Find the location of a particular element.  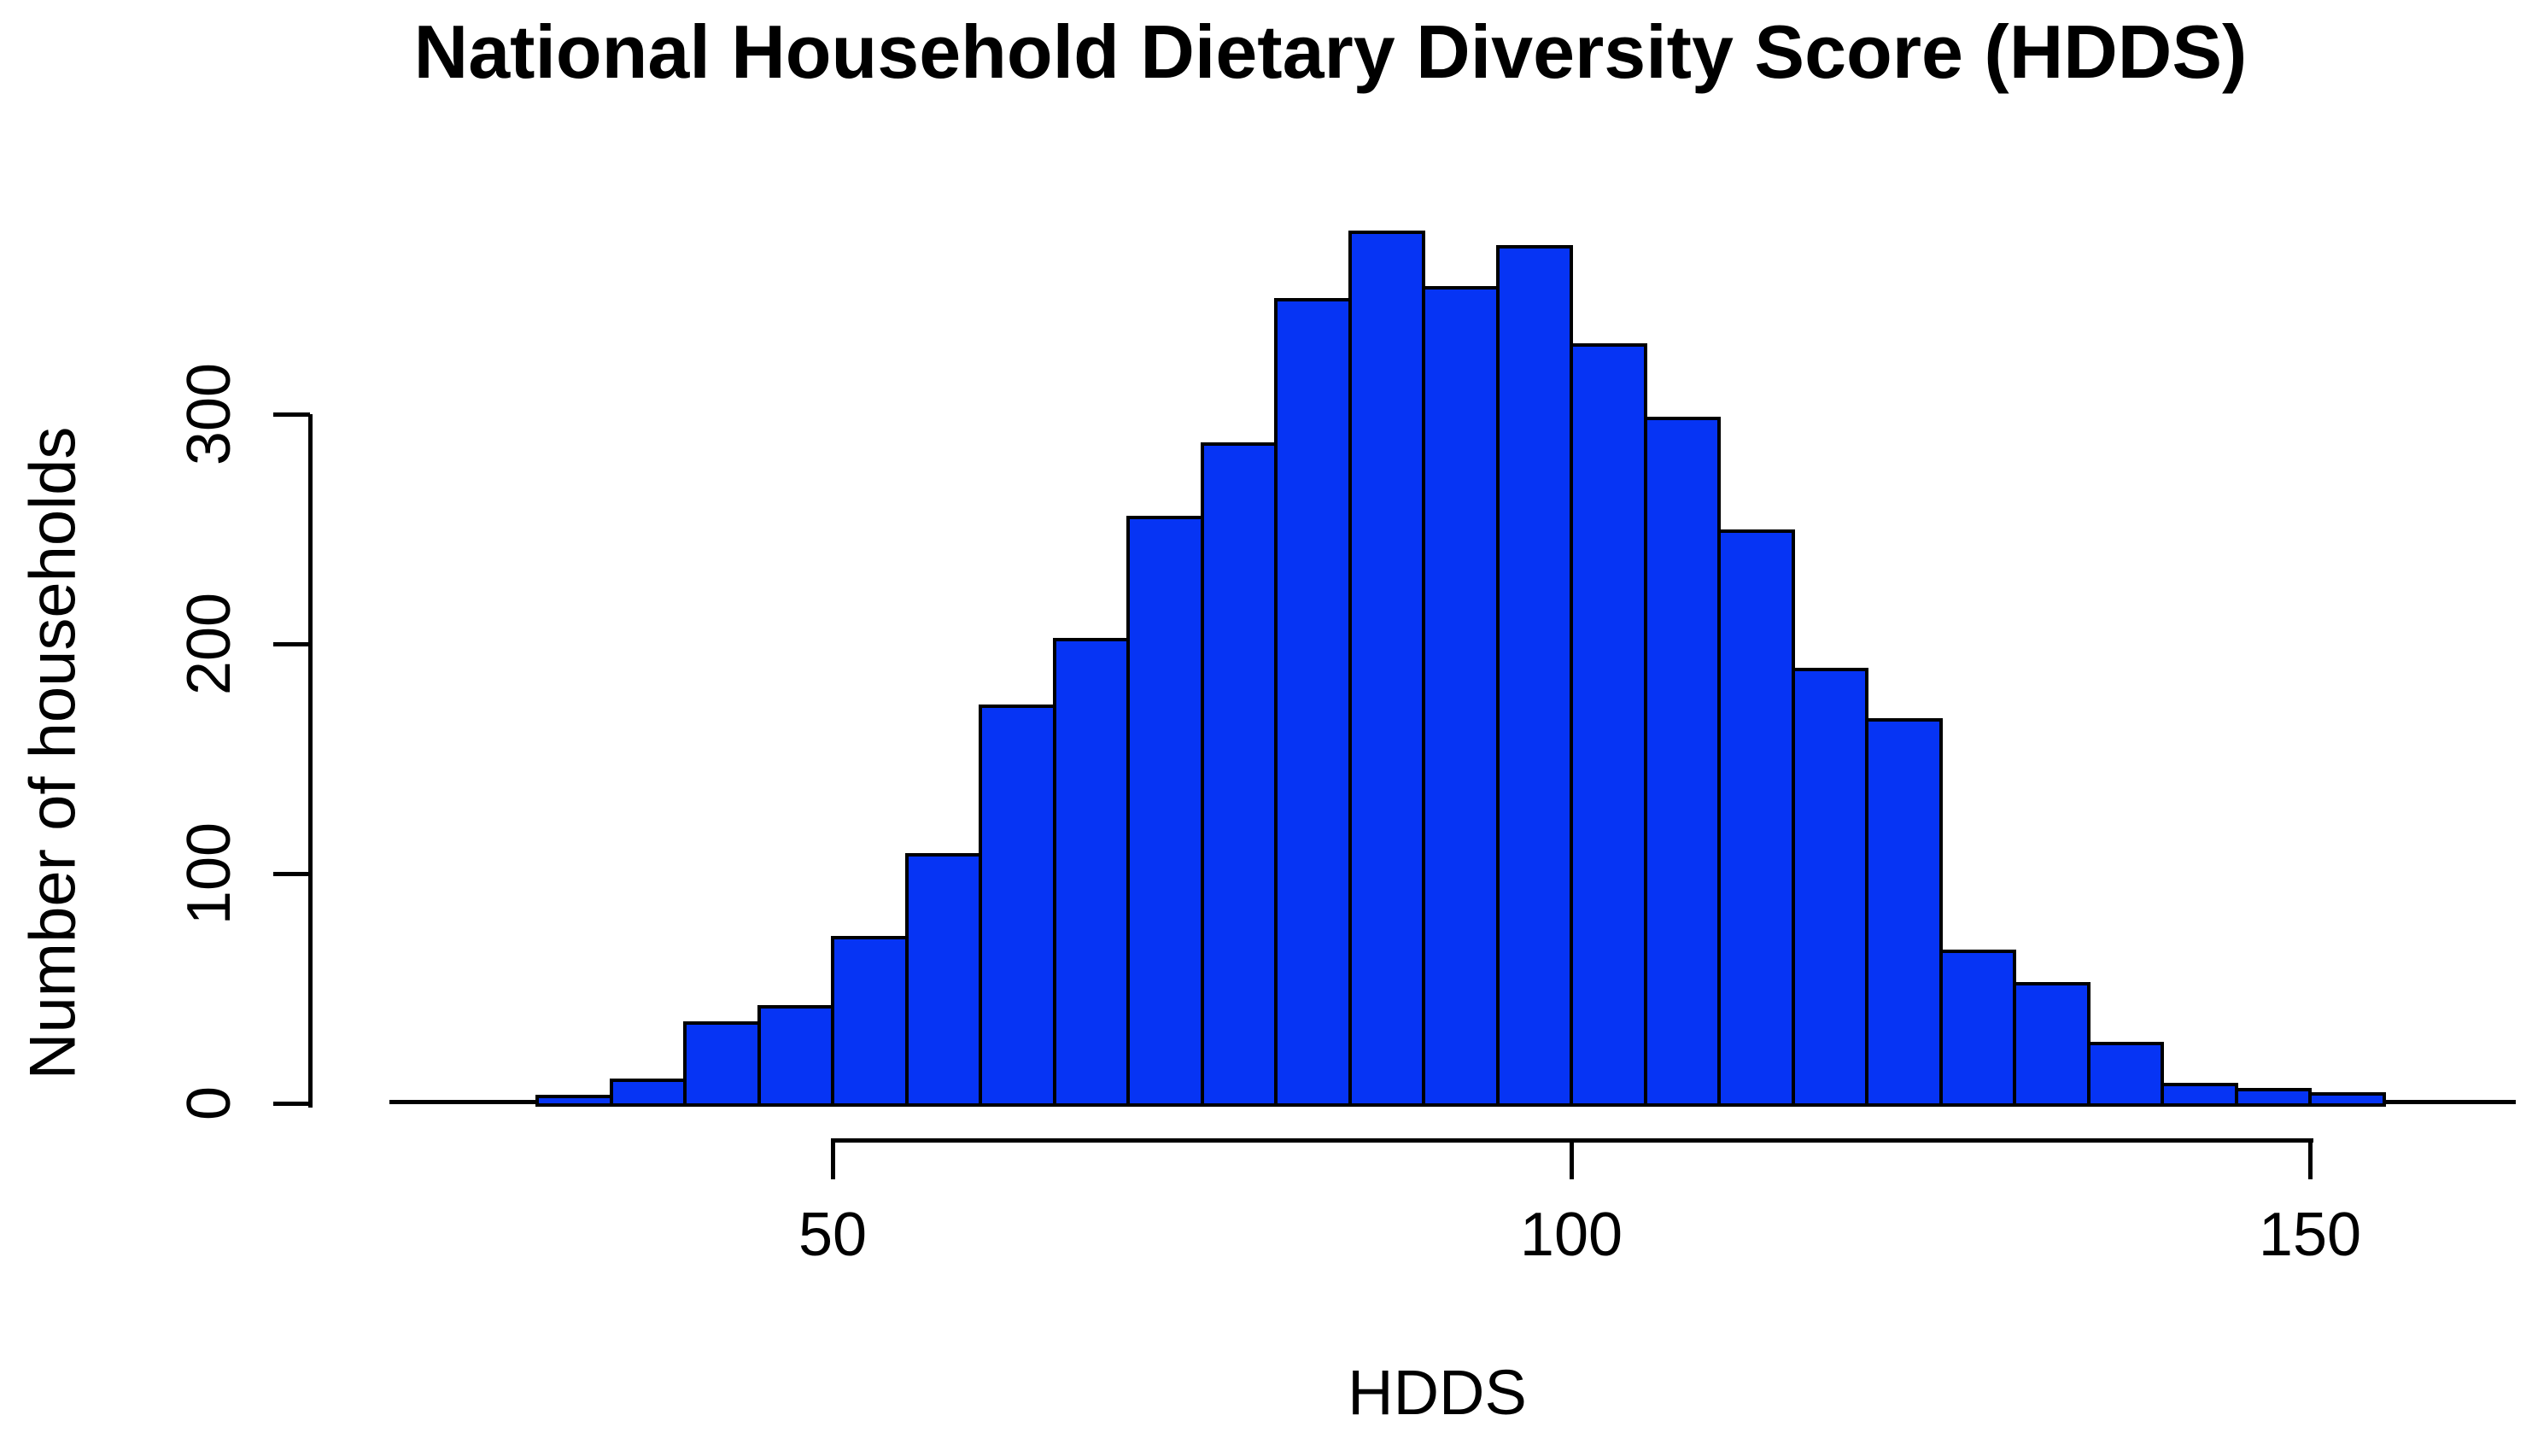

x-axis-label: HDDS is located at coordinates (1437, 1392).